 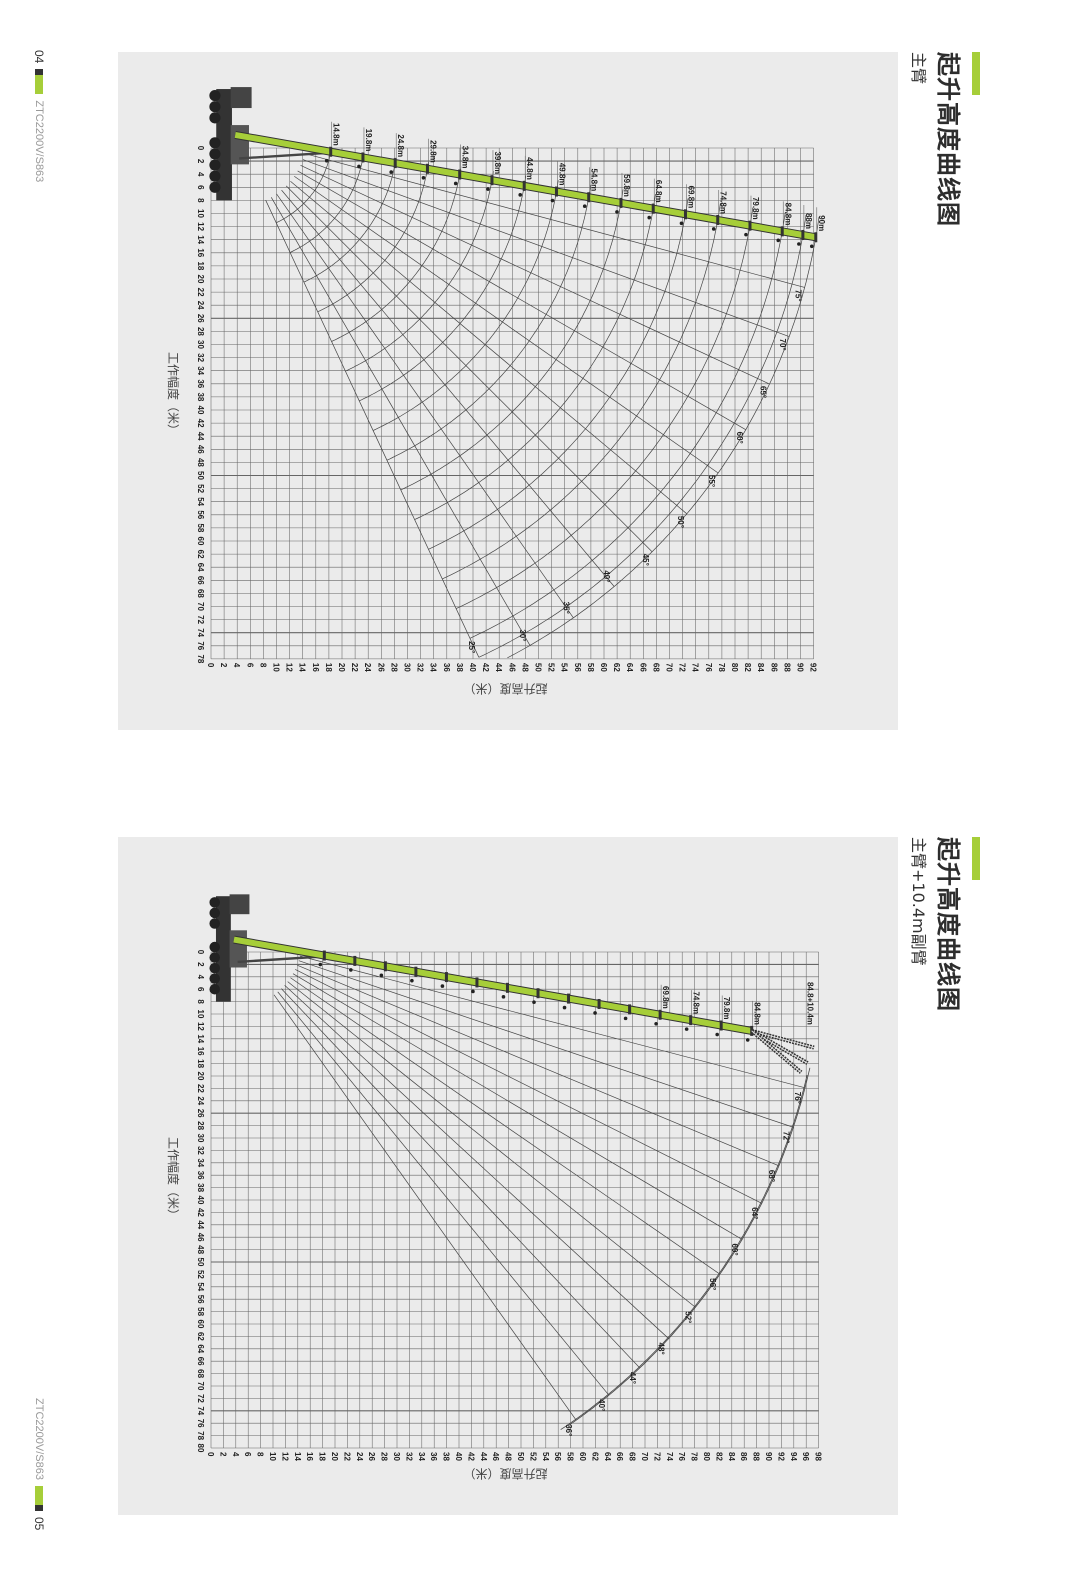 I want to click on y-tick-label: 70, so click(x=669, y=667).